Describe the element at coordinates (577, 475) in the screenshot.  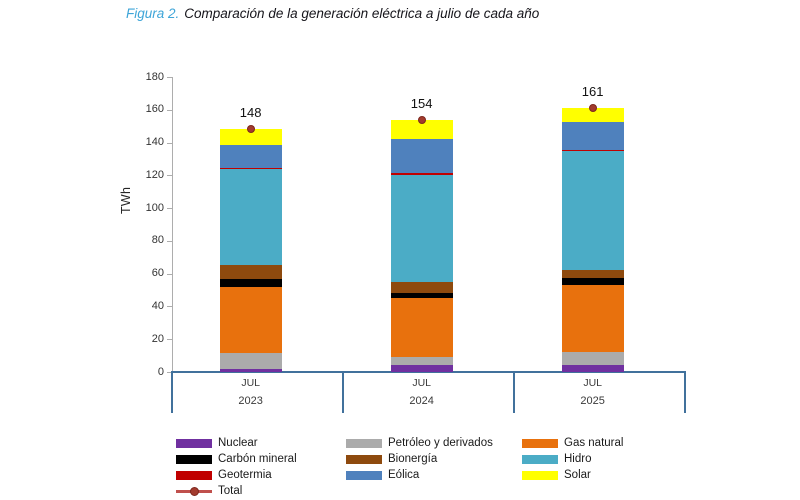
I see `legend-label: Solar` at that location.